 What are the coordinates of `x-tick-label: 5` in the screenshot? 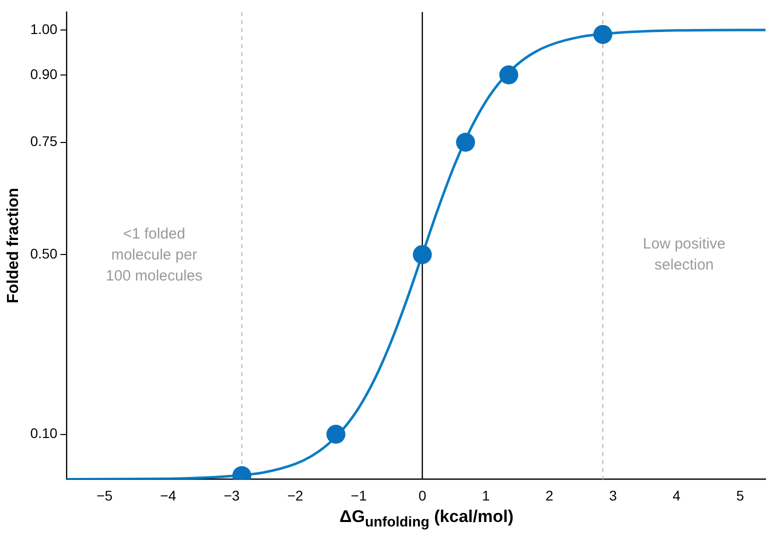 It's located at (740, 495).